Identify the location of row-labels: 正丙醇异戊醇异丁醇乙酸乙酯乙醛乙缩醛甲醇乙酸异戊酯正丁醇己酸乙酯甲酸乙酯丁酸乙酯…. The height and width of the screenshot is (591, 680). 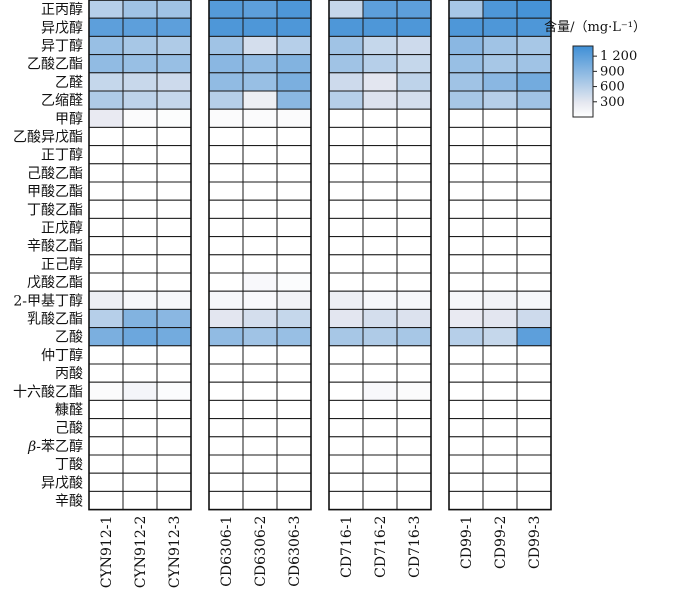
(48, 255).